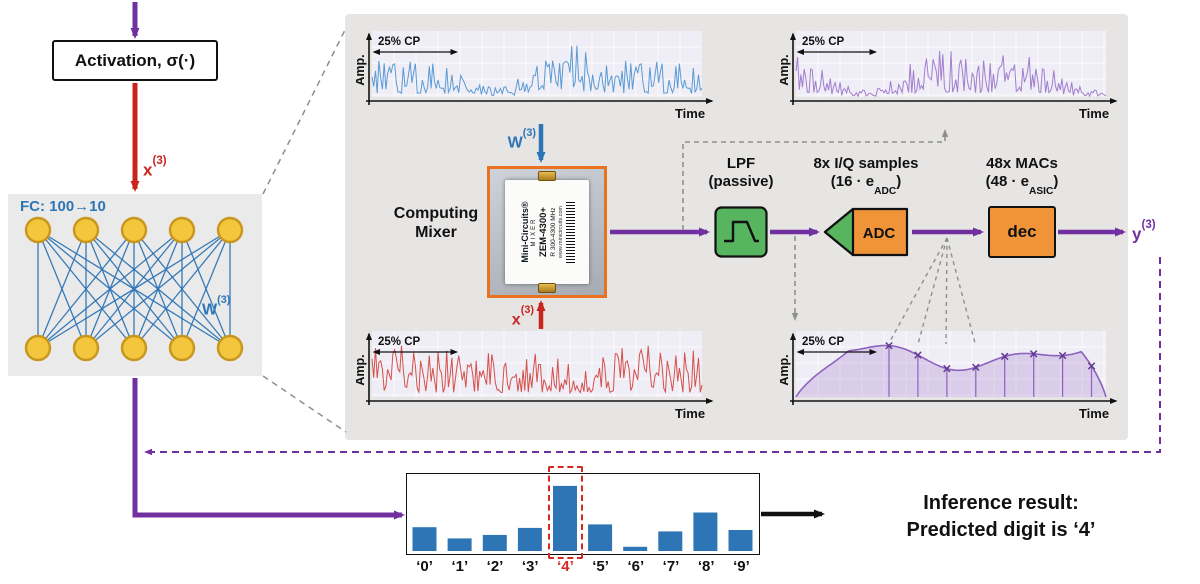 The width and height of the screenshot is (1200, 584). I want to click on mixer-output-plot: 25% CP Amp. Time, so click(950, 76).